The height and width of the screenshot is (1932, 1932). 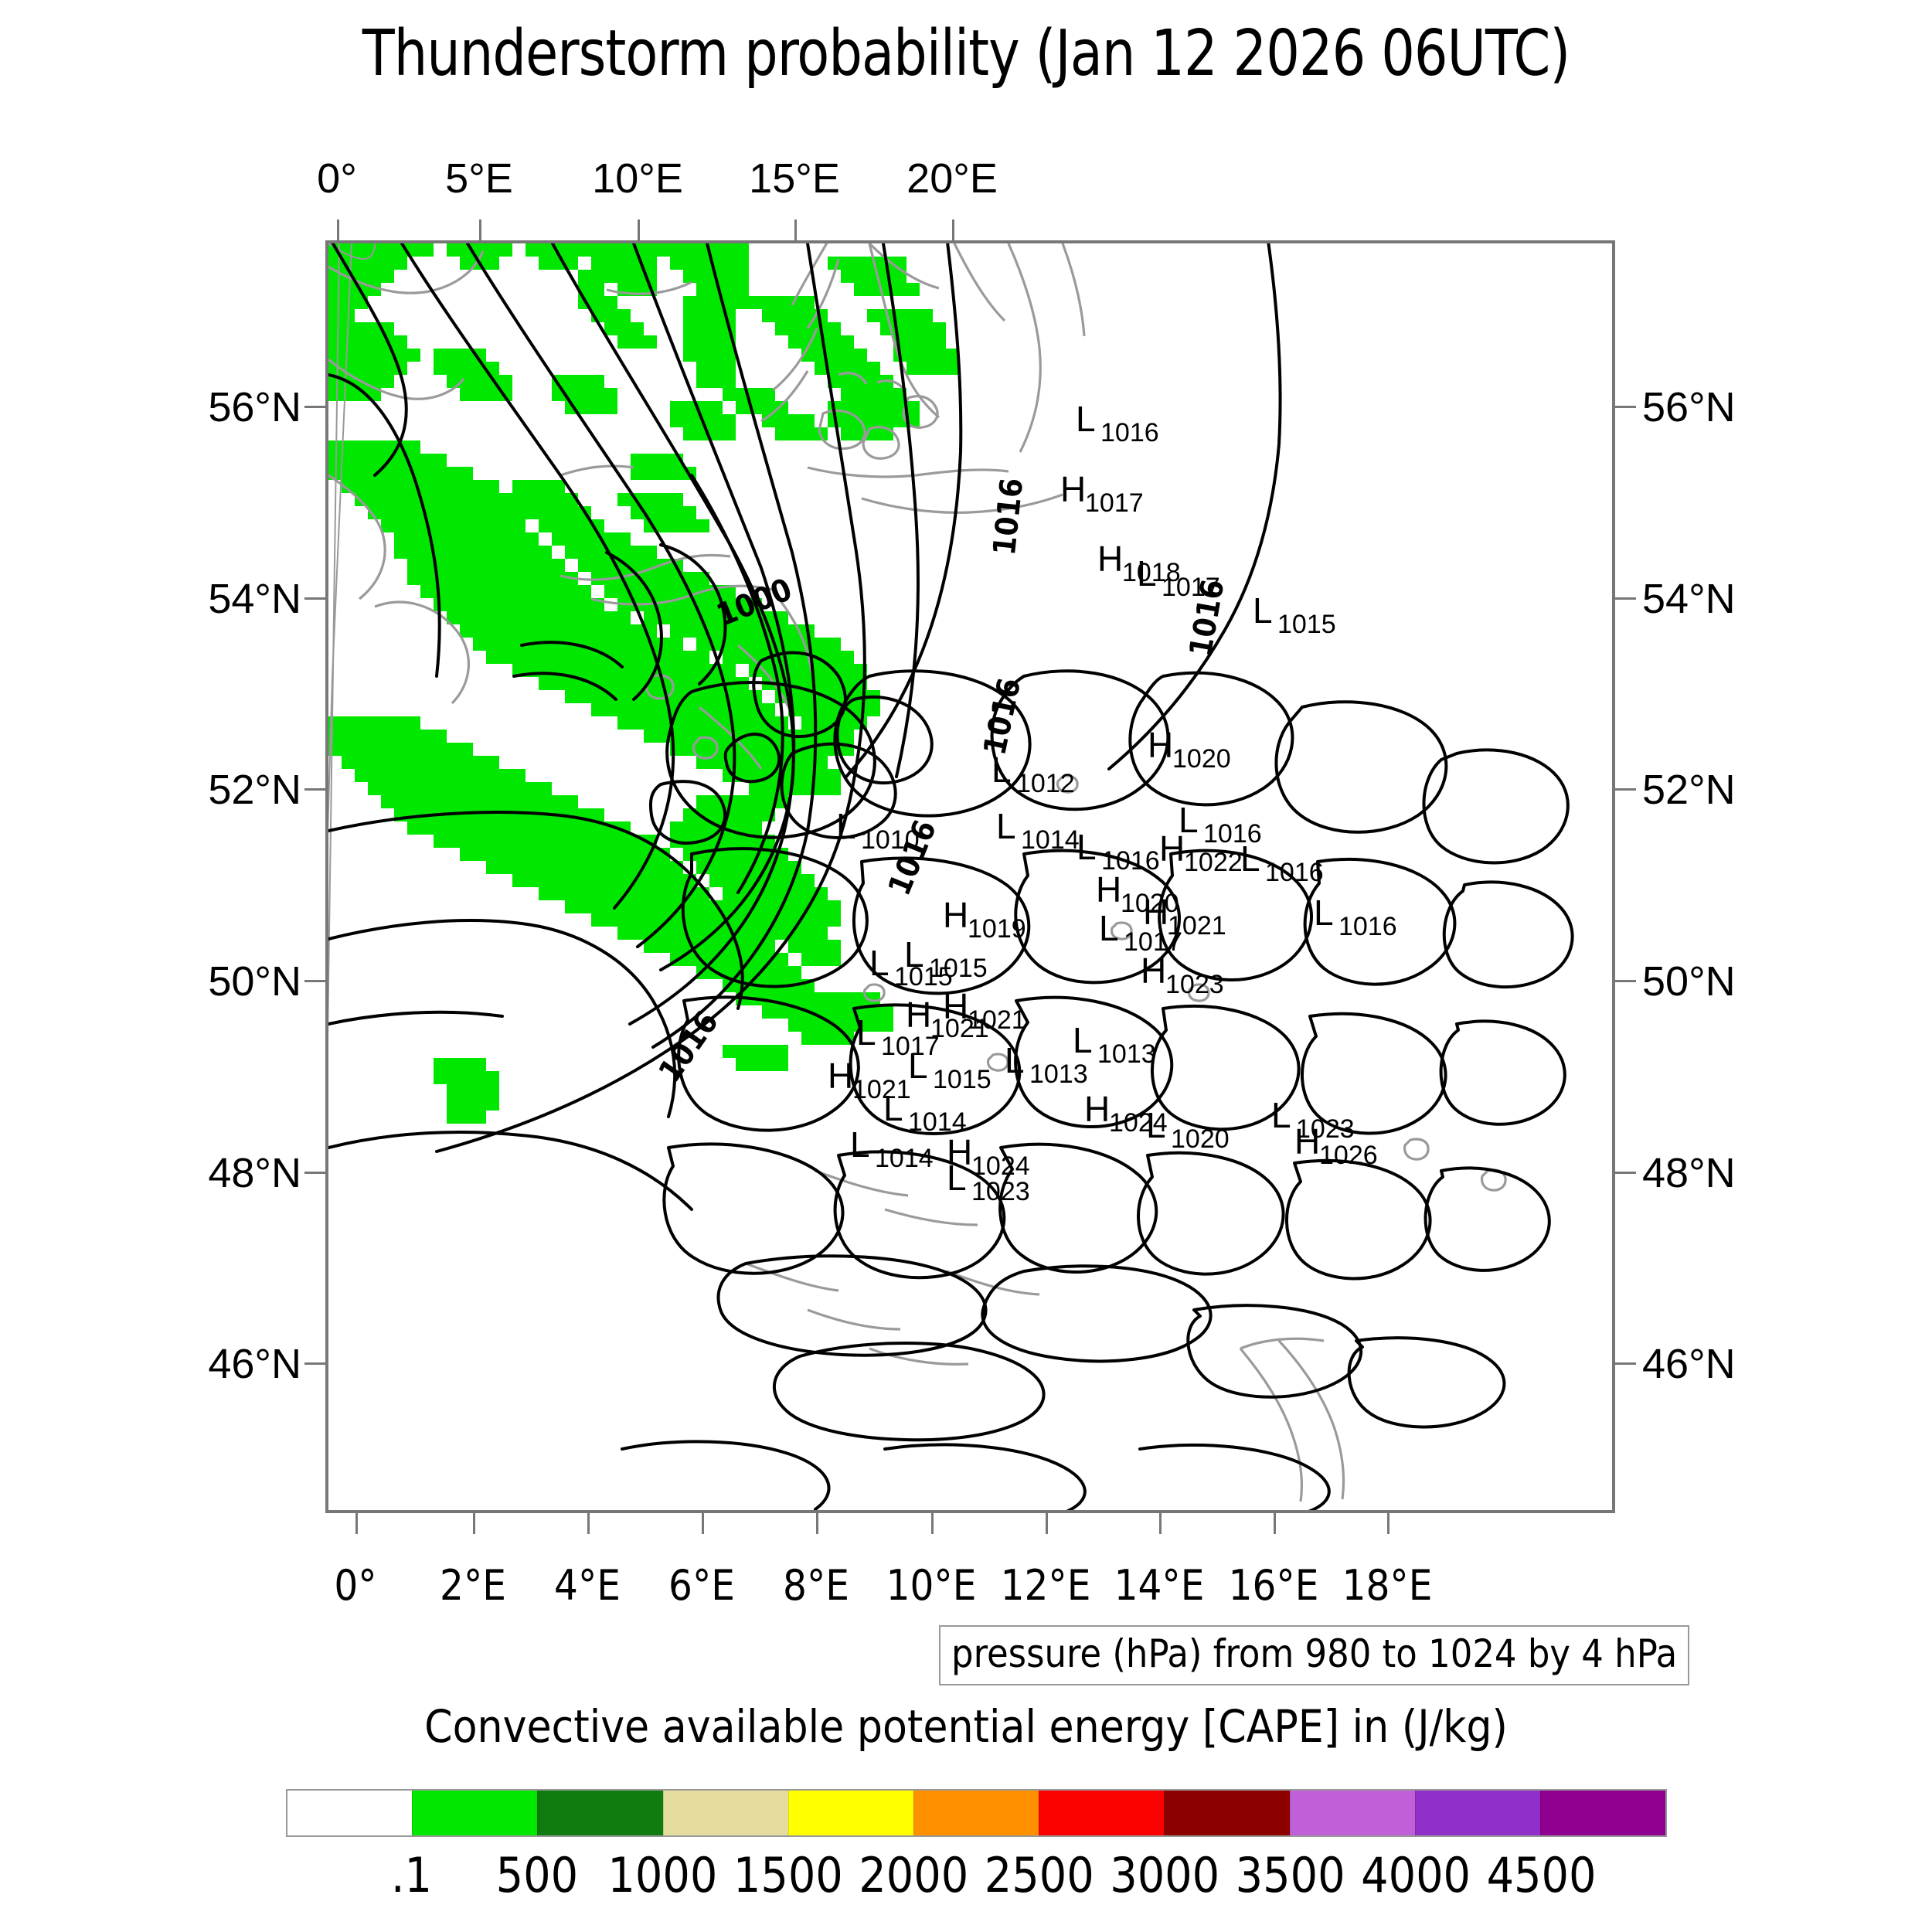 What do you see at coordinates (891, 840) in the screenshot?
I see `pressure-center-value: 1010` at bounding box center [891, 840].